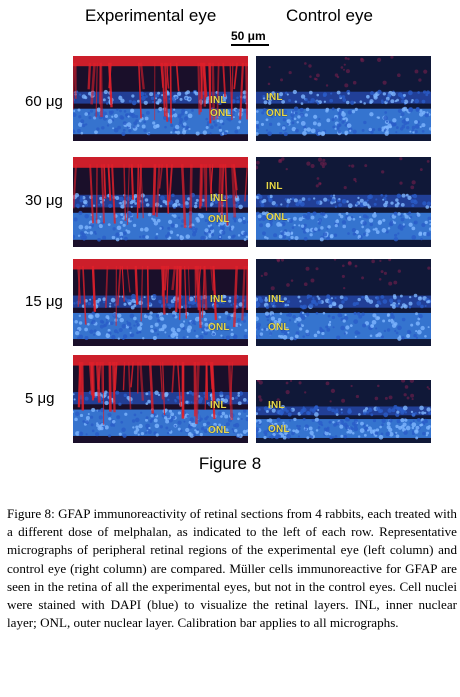 This screenshot has width=460, height=697. I want to click on experimental-column-header: Experimental eye, so click(151, 15).